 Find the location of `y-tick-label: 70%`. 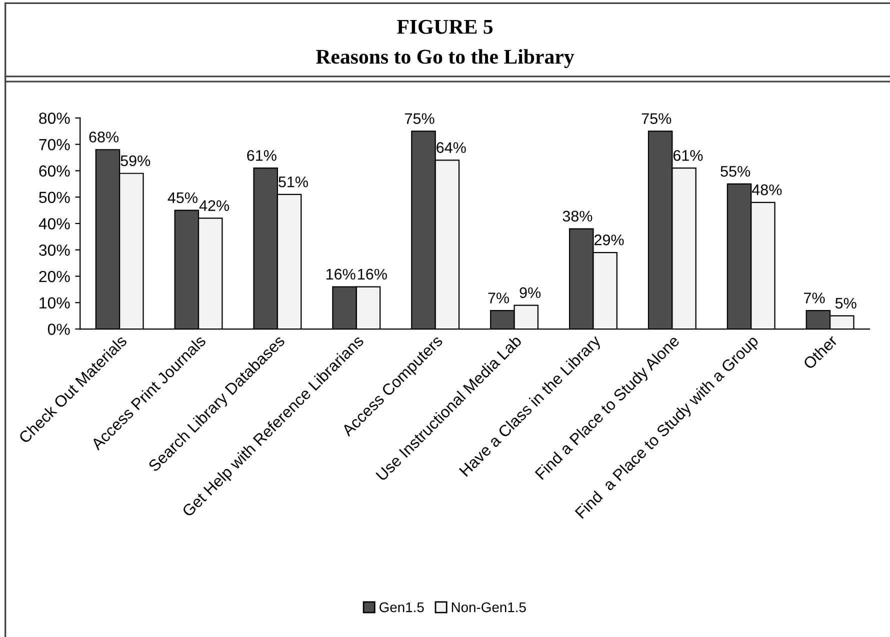

y-tick-label: 70% is located at coordinates (54, 144).